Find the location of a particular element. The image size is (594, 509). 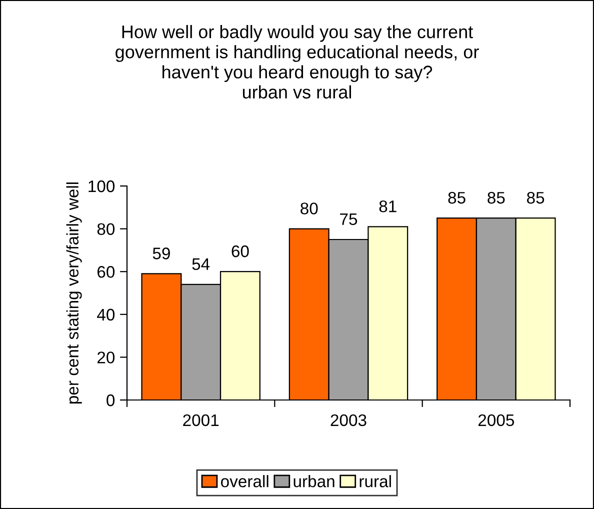

data-label: 80 is located at coordinates (309, 208).